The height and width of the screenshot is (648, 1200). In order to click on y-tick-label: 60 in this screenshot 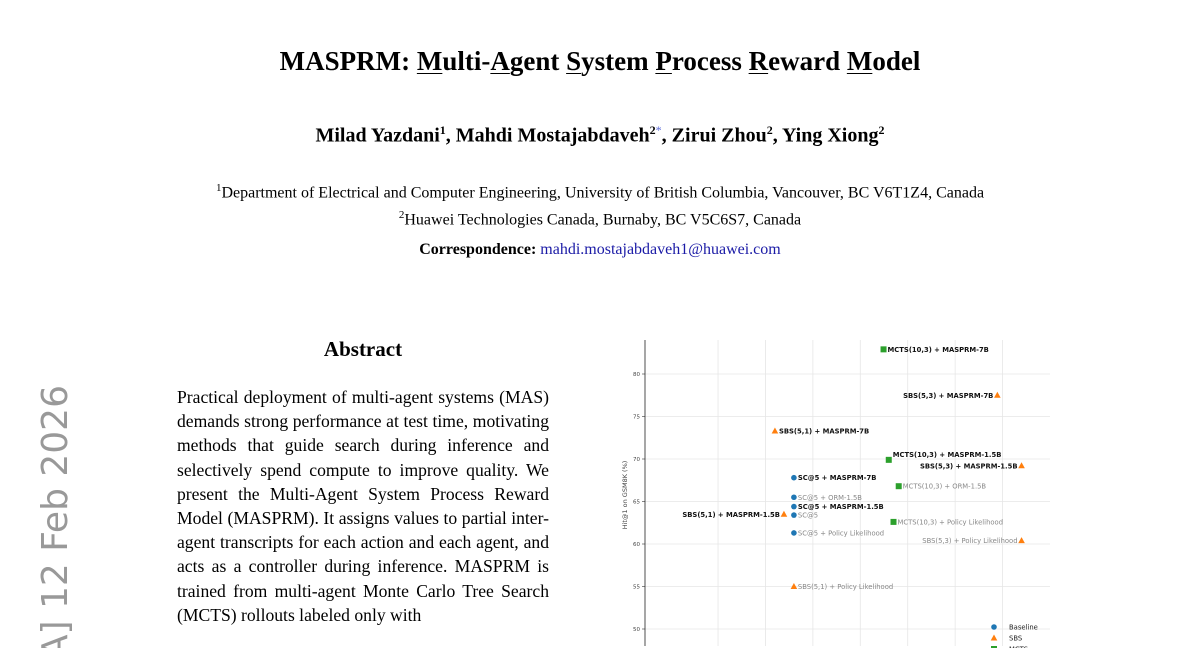, I will do `click(636, 545)`.